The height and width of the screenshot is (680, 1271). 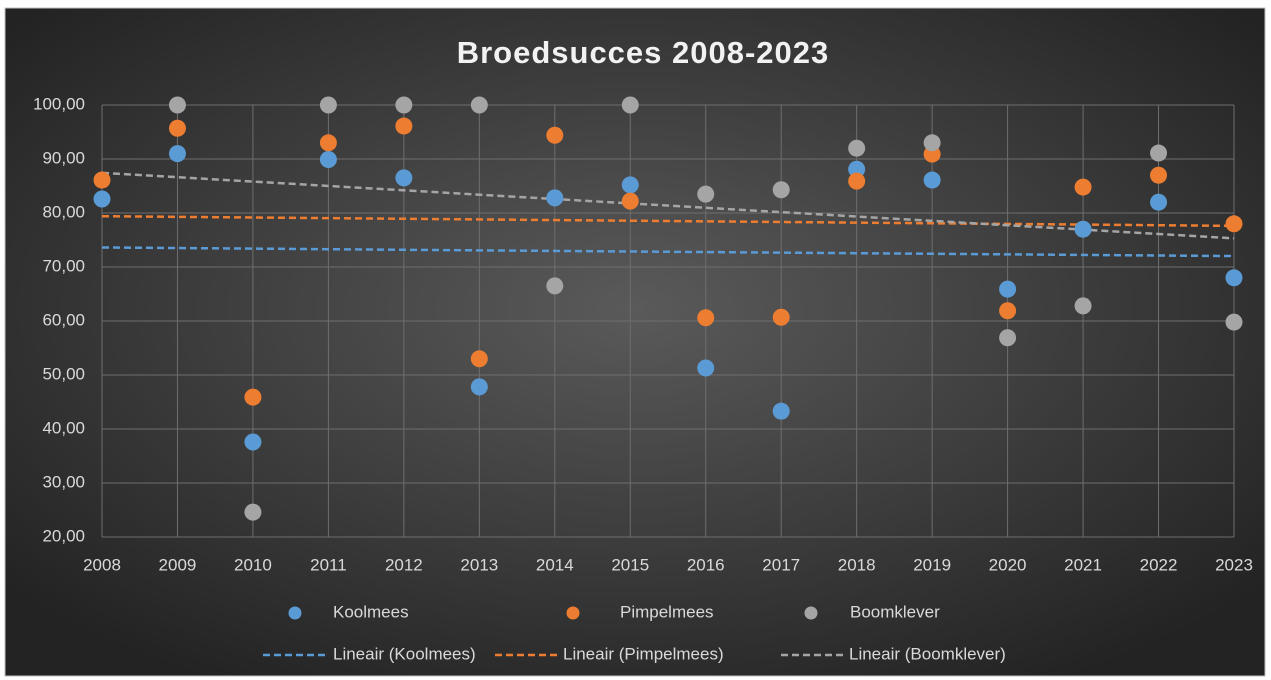 What do you see at coordinates (371, 611) in the screenshot?
I see `legend-label: Koolmees` at bounding box center [371, 611].